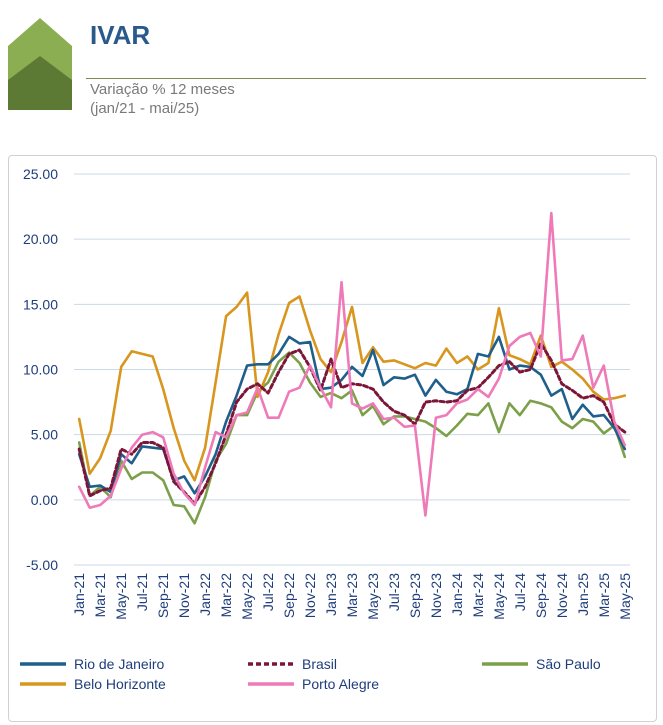 This screenshot has width=663, height=725. What do you see at coordinates (562, 595) in the screenshot?
I see `x-tick-label: Nov-24` at bounding box center [562, 595].